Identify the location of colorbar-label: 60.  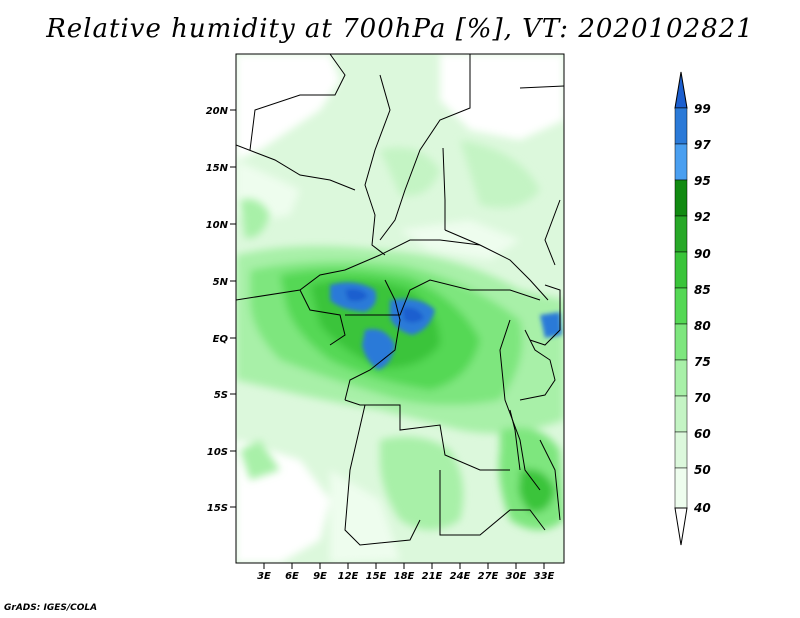
(702, 434).